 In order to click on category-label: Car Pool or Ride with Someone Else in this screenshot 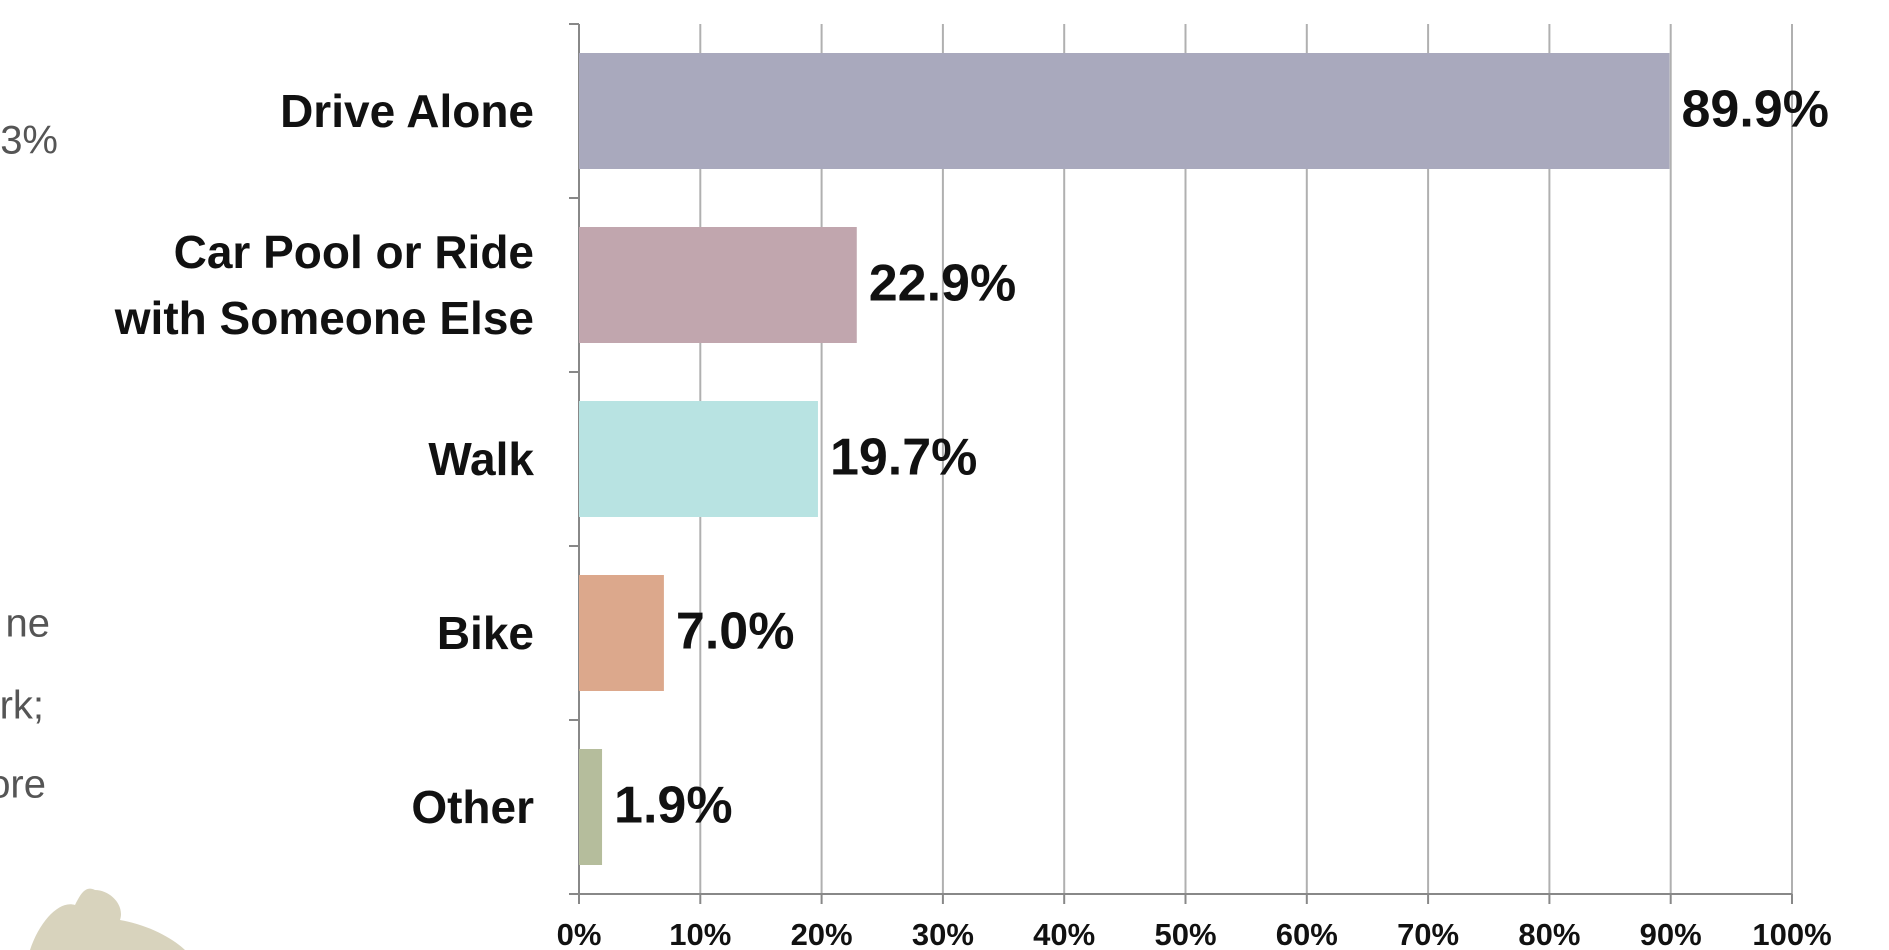, I will do `click(324, 285)`.